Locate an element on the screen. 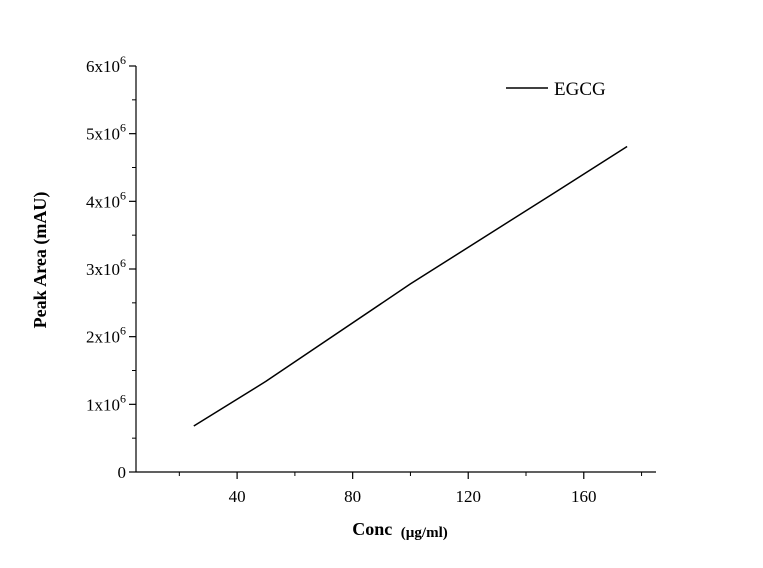  legend: EGCG is located at coordinates (556, 89).